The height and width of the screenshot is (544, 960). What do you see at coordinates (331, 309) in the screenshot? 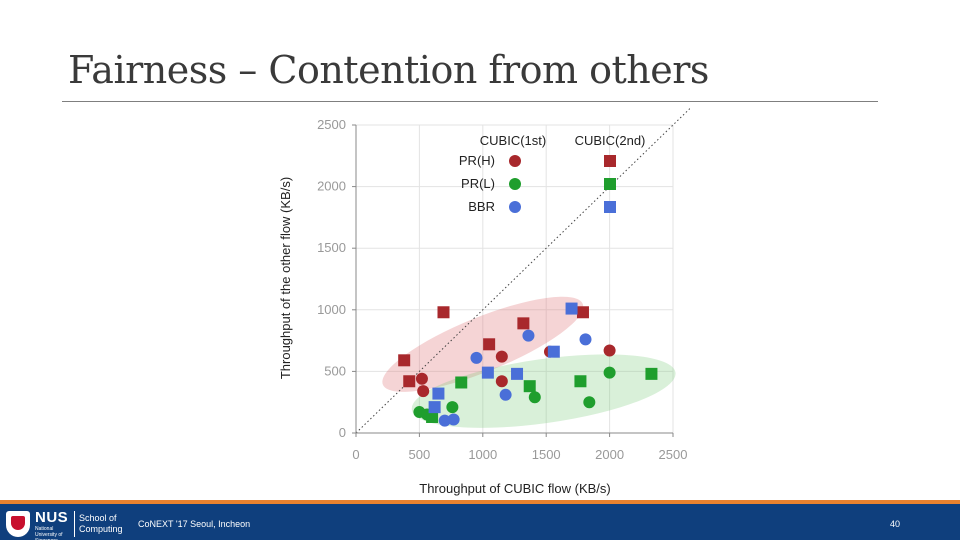
I see `y-tick-label: 1000` at bounding box center [331, 309].